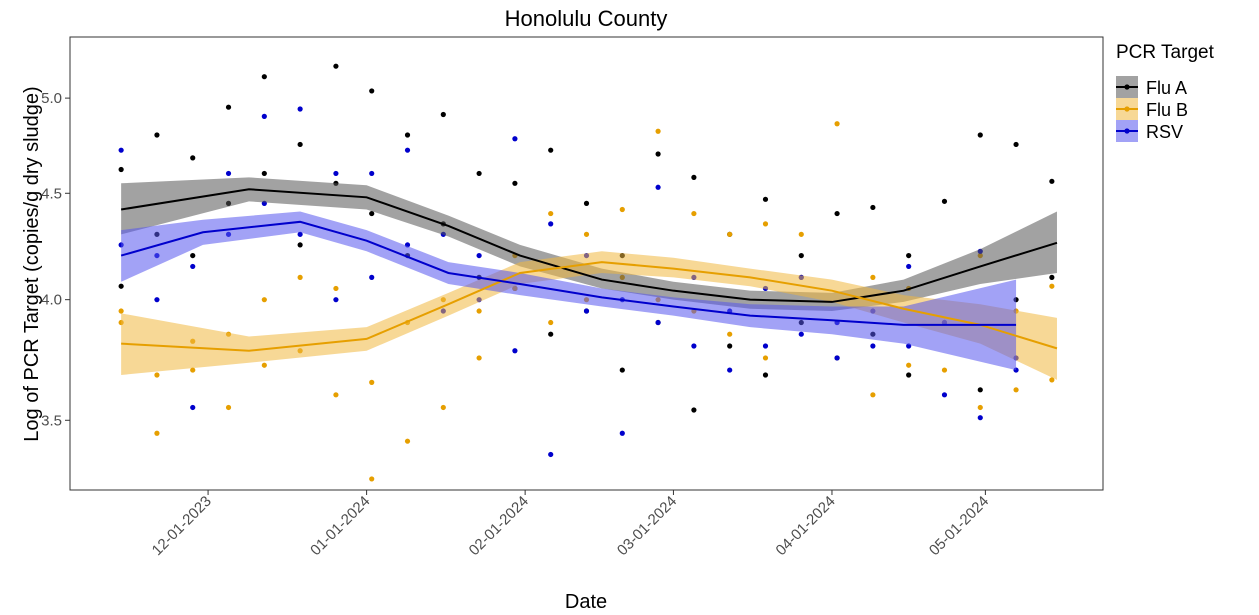 The height and width of the screenshot is (615, 1259). Describe the element at coordinates (182, 526) in the screenshot. I see `x-tick-label: 12-01-2023` at that location.